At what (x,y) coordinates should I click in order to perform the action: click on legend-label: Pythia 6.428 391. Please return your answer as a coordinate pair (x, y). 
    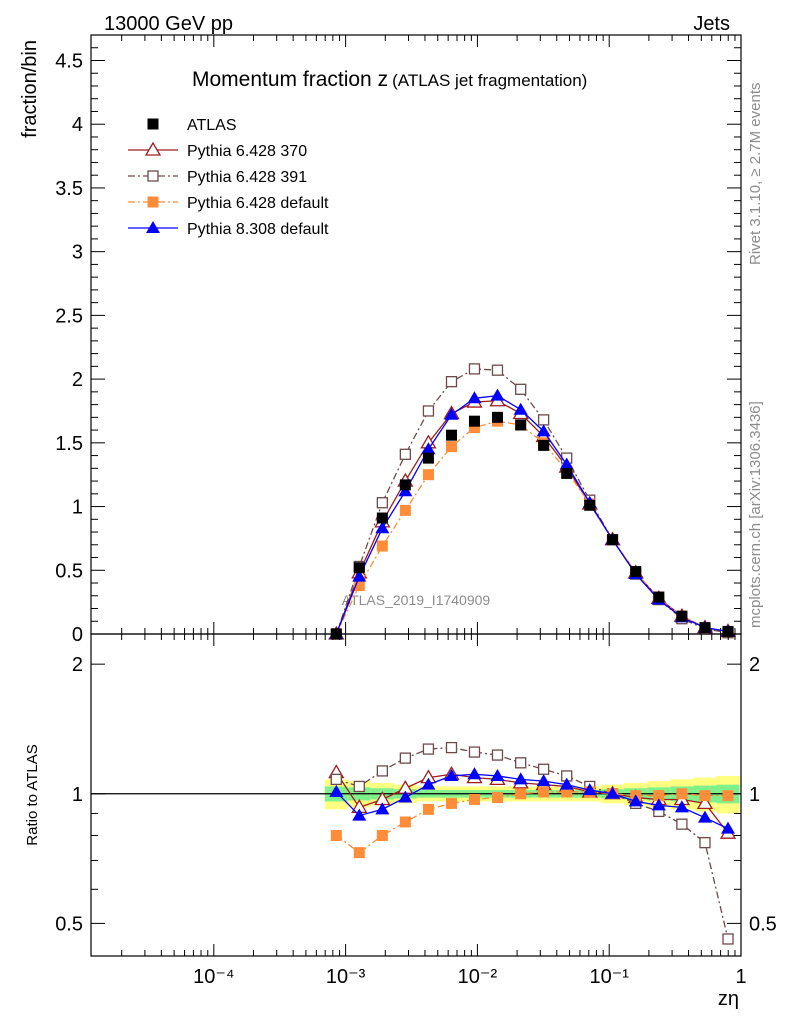
    Looking at the image, I should click on (247, 177).